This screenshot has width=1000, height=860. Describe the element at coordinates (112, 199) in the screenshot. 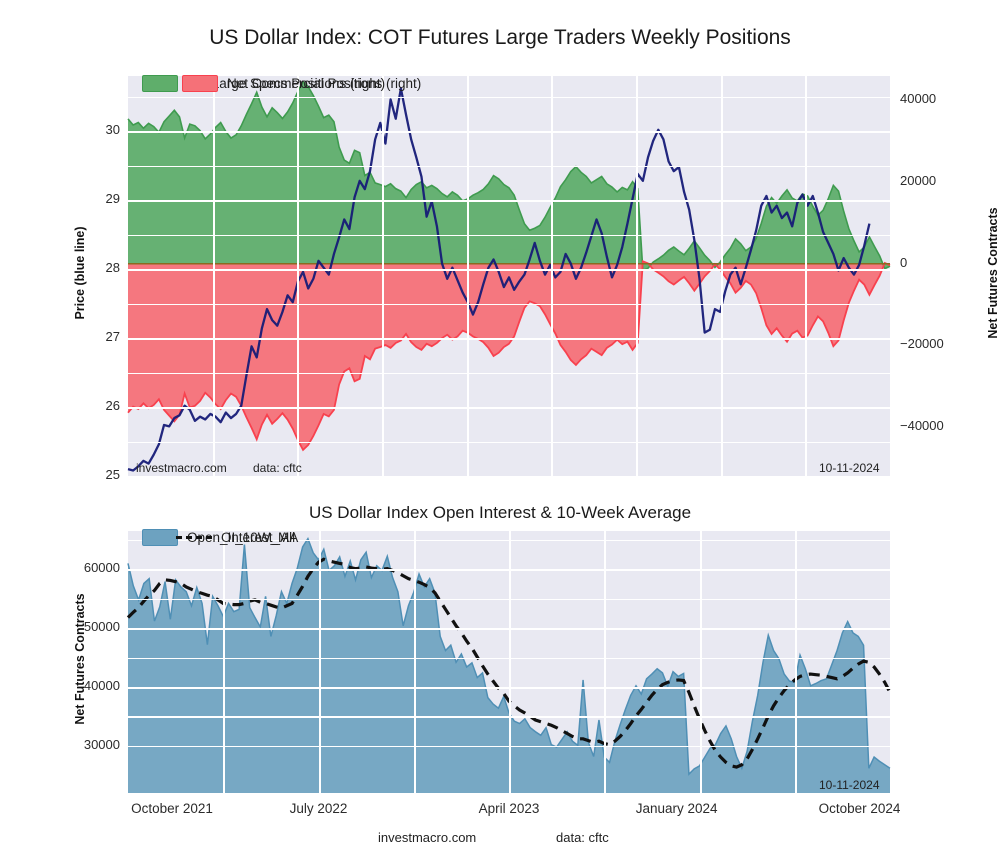

I see `chart1-left-tick: 29` at that location.